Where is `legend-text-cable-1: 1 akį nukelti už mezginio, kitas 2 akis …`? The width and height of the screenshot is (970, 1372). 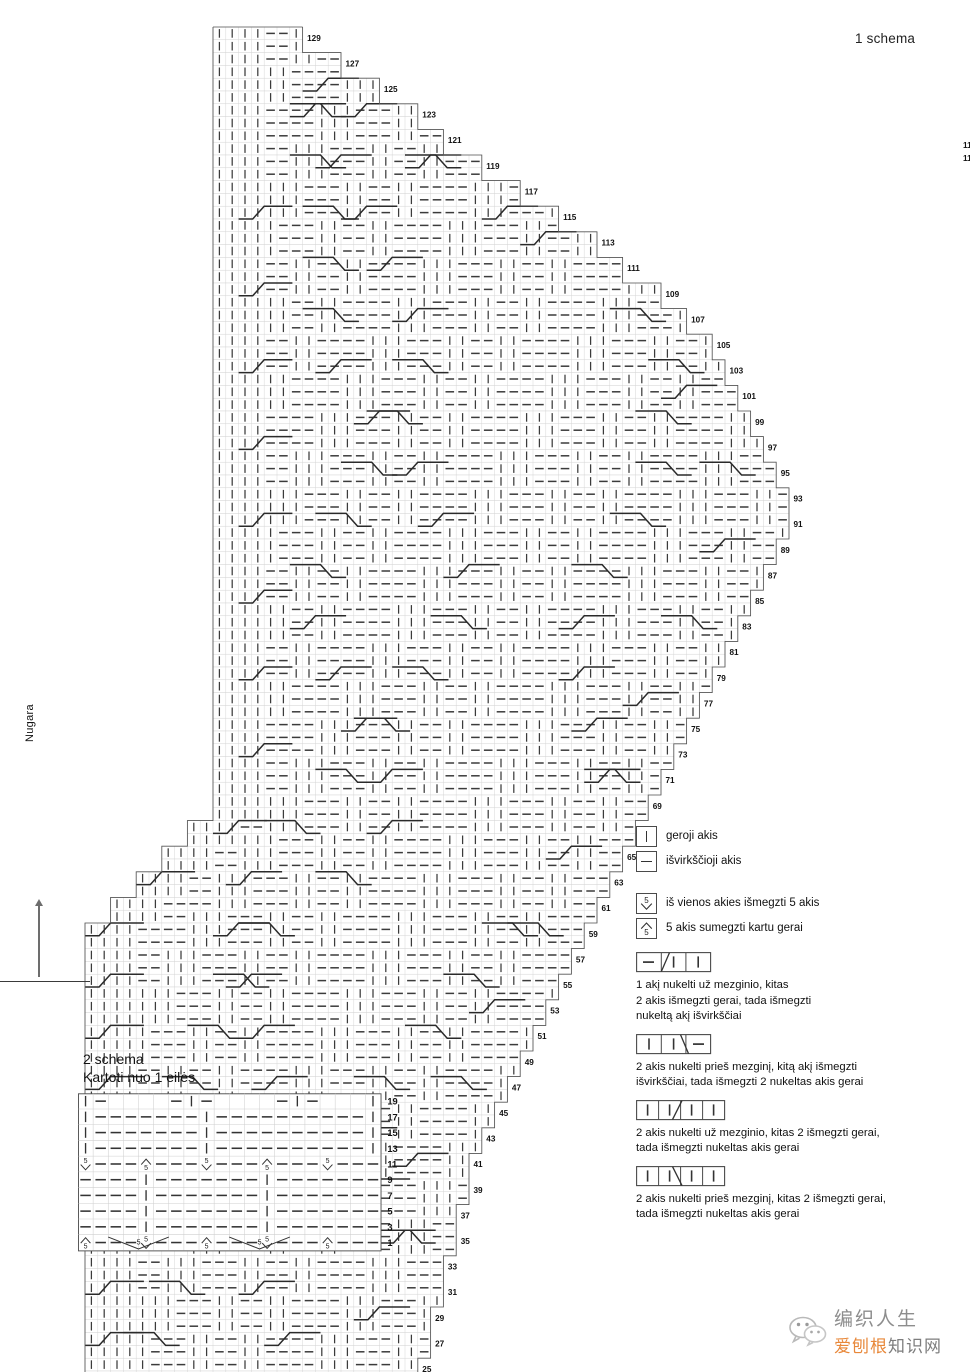 legend-text-cable-1: 1 akį nukelti už mezginio, kitas 2 akis … is located at coordinates (724, 1000).